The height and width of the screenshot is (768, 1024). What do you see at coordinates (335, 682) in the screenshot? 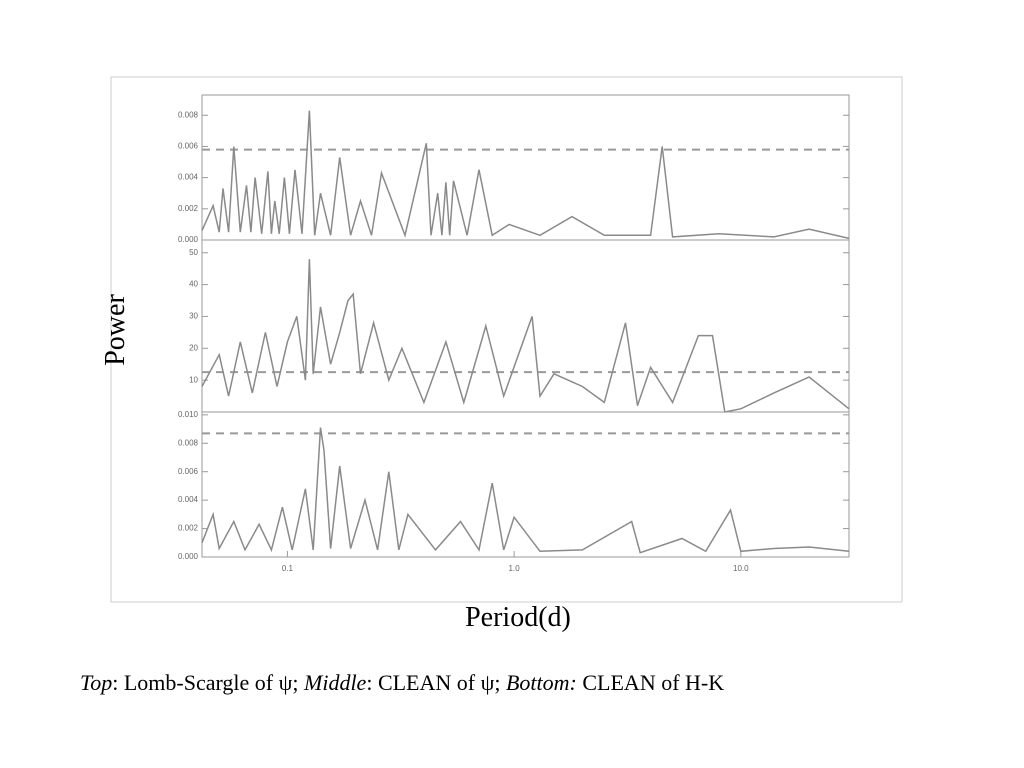
I see `caption-part: Middle` at bounding box center [335, 682].